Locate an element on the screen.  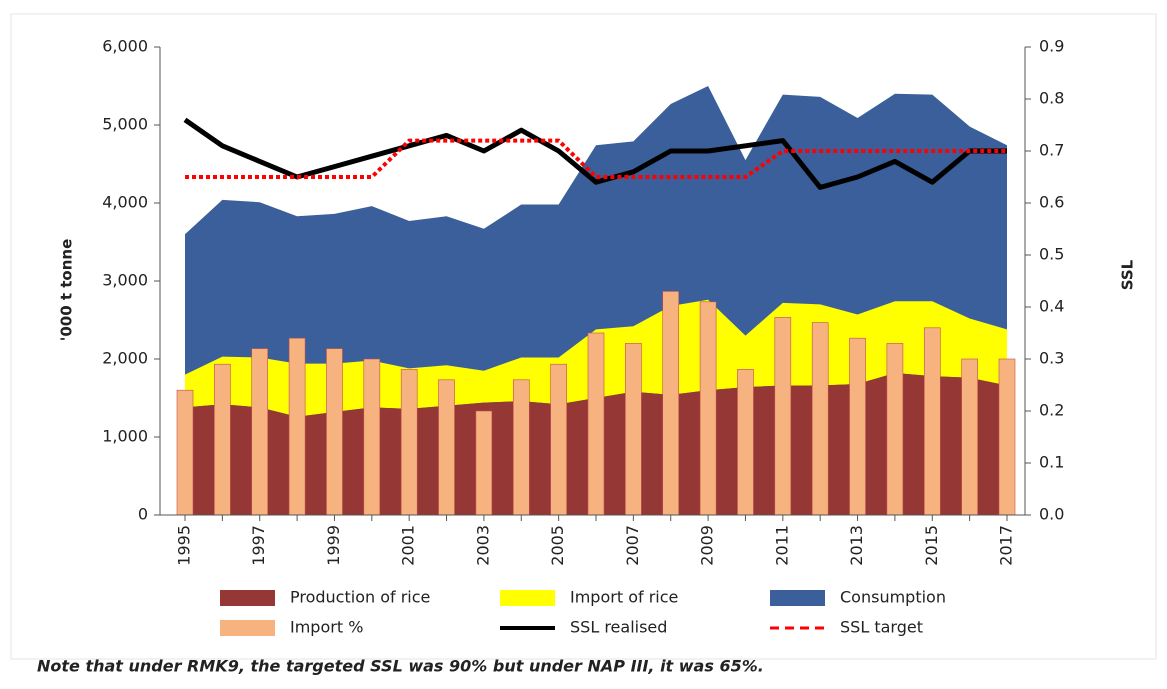
x-tick-label: 2013 is located at coordinates (856, 545).